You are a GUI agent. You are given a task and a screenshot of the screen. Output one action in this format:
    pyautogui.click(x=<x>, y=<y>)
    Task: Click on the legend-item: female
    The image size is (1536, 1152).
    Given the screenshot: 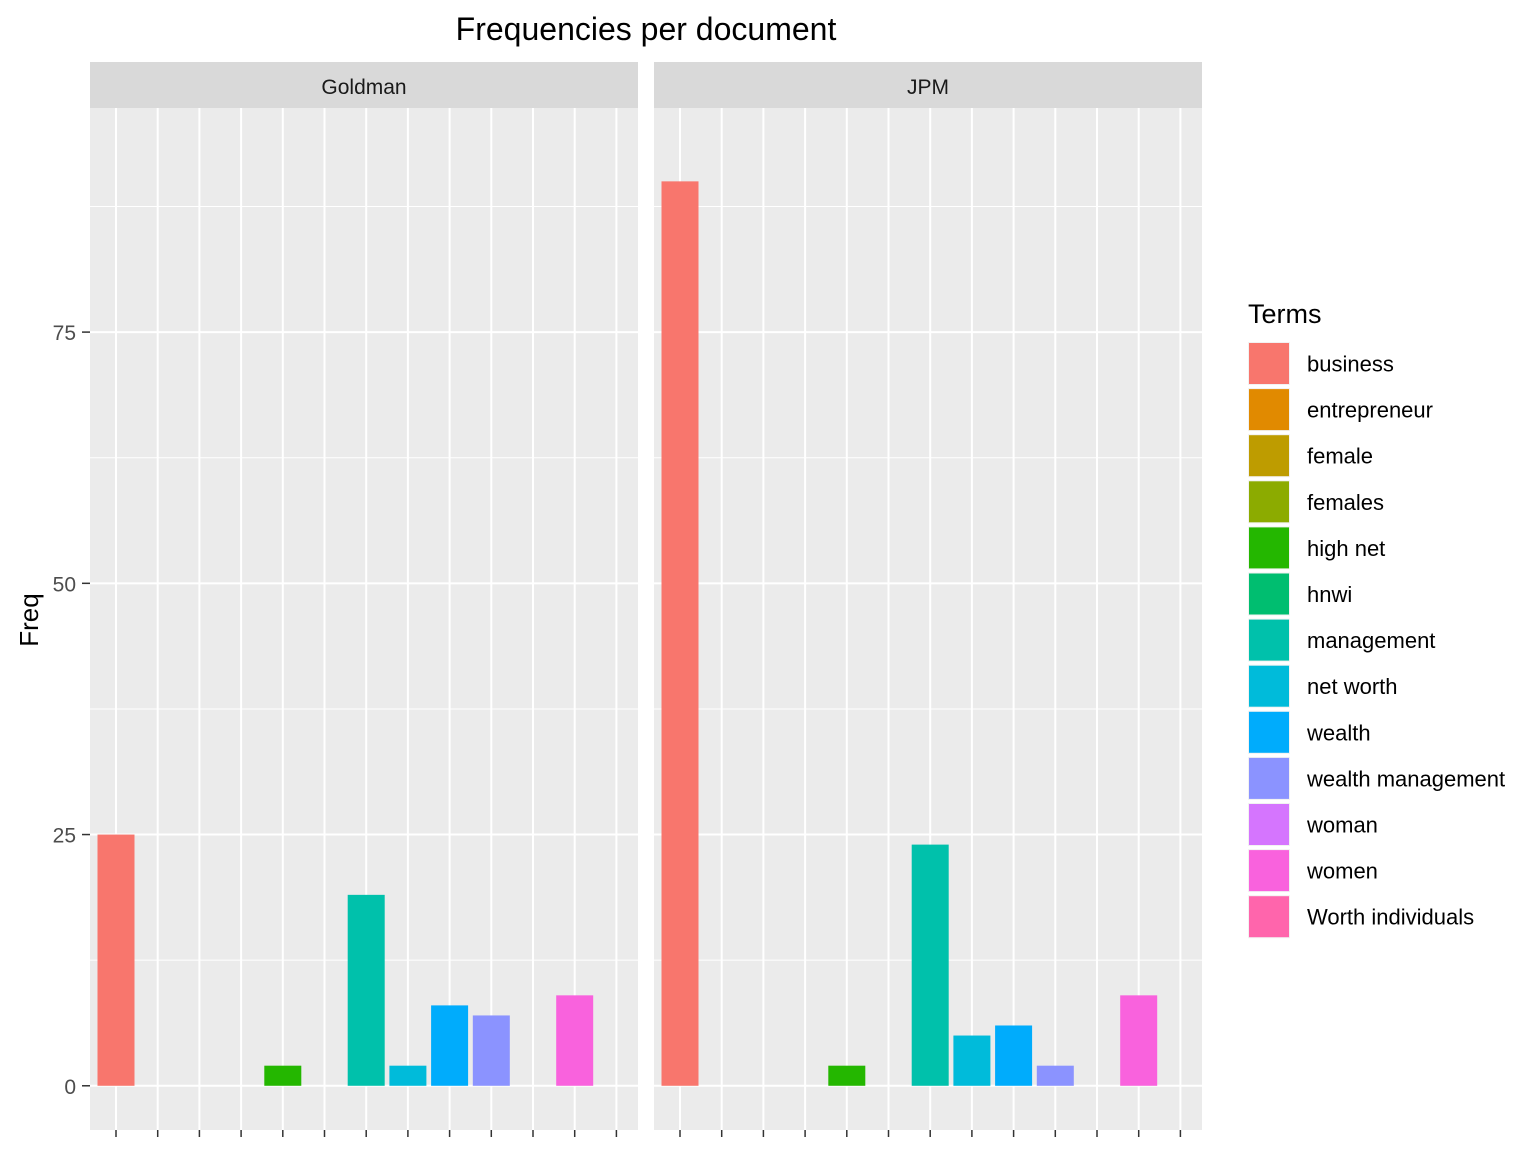 What is the action you would take?
    pyautogui.click(x=1310, y=456)
    